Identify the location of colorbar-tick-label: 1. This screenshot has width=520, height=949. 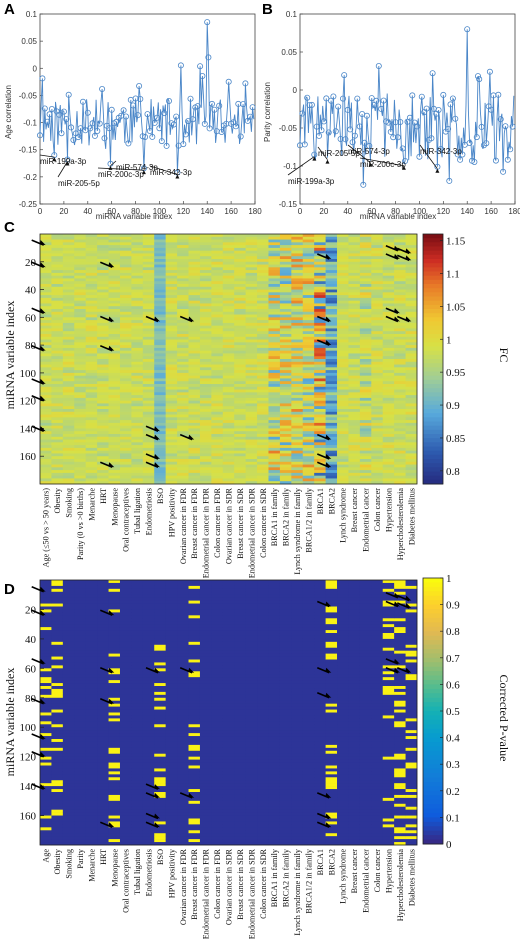
(449, 340).